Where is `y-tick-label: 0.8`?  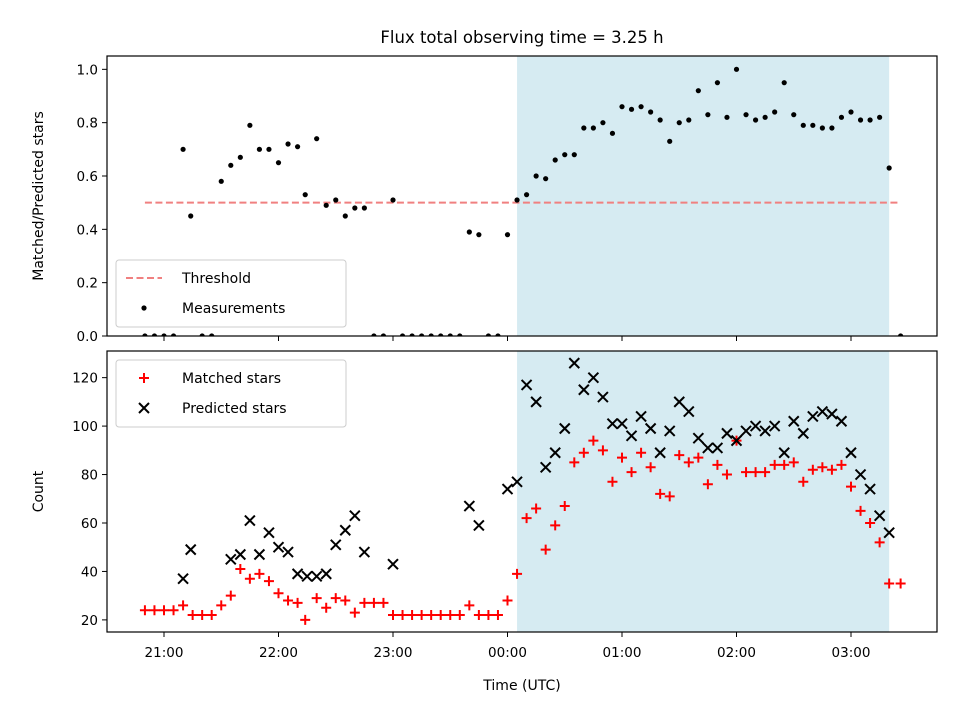
y-tick-label: 0.8 is located at coordinates (87, 124).